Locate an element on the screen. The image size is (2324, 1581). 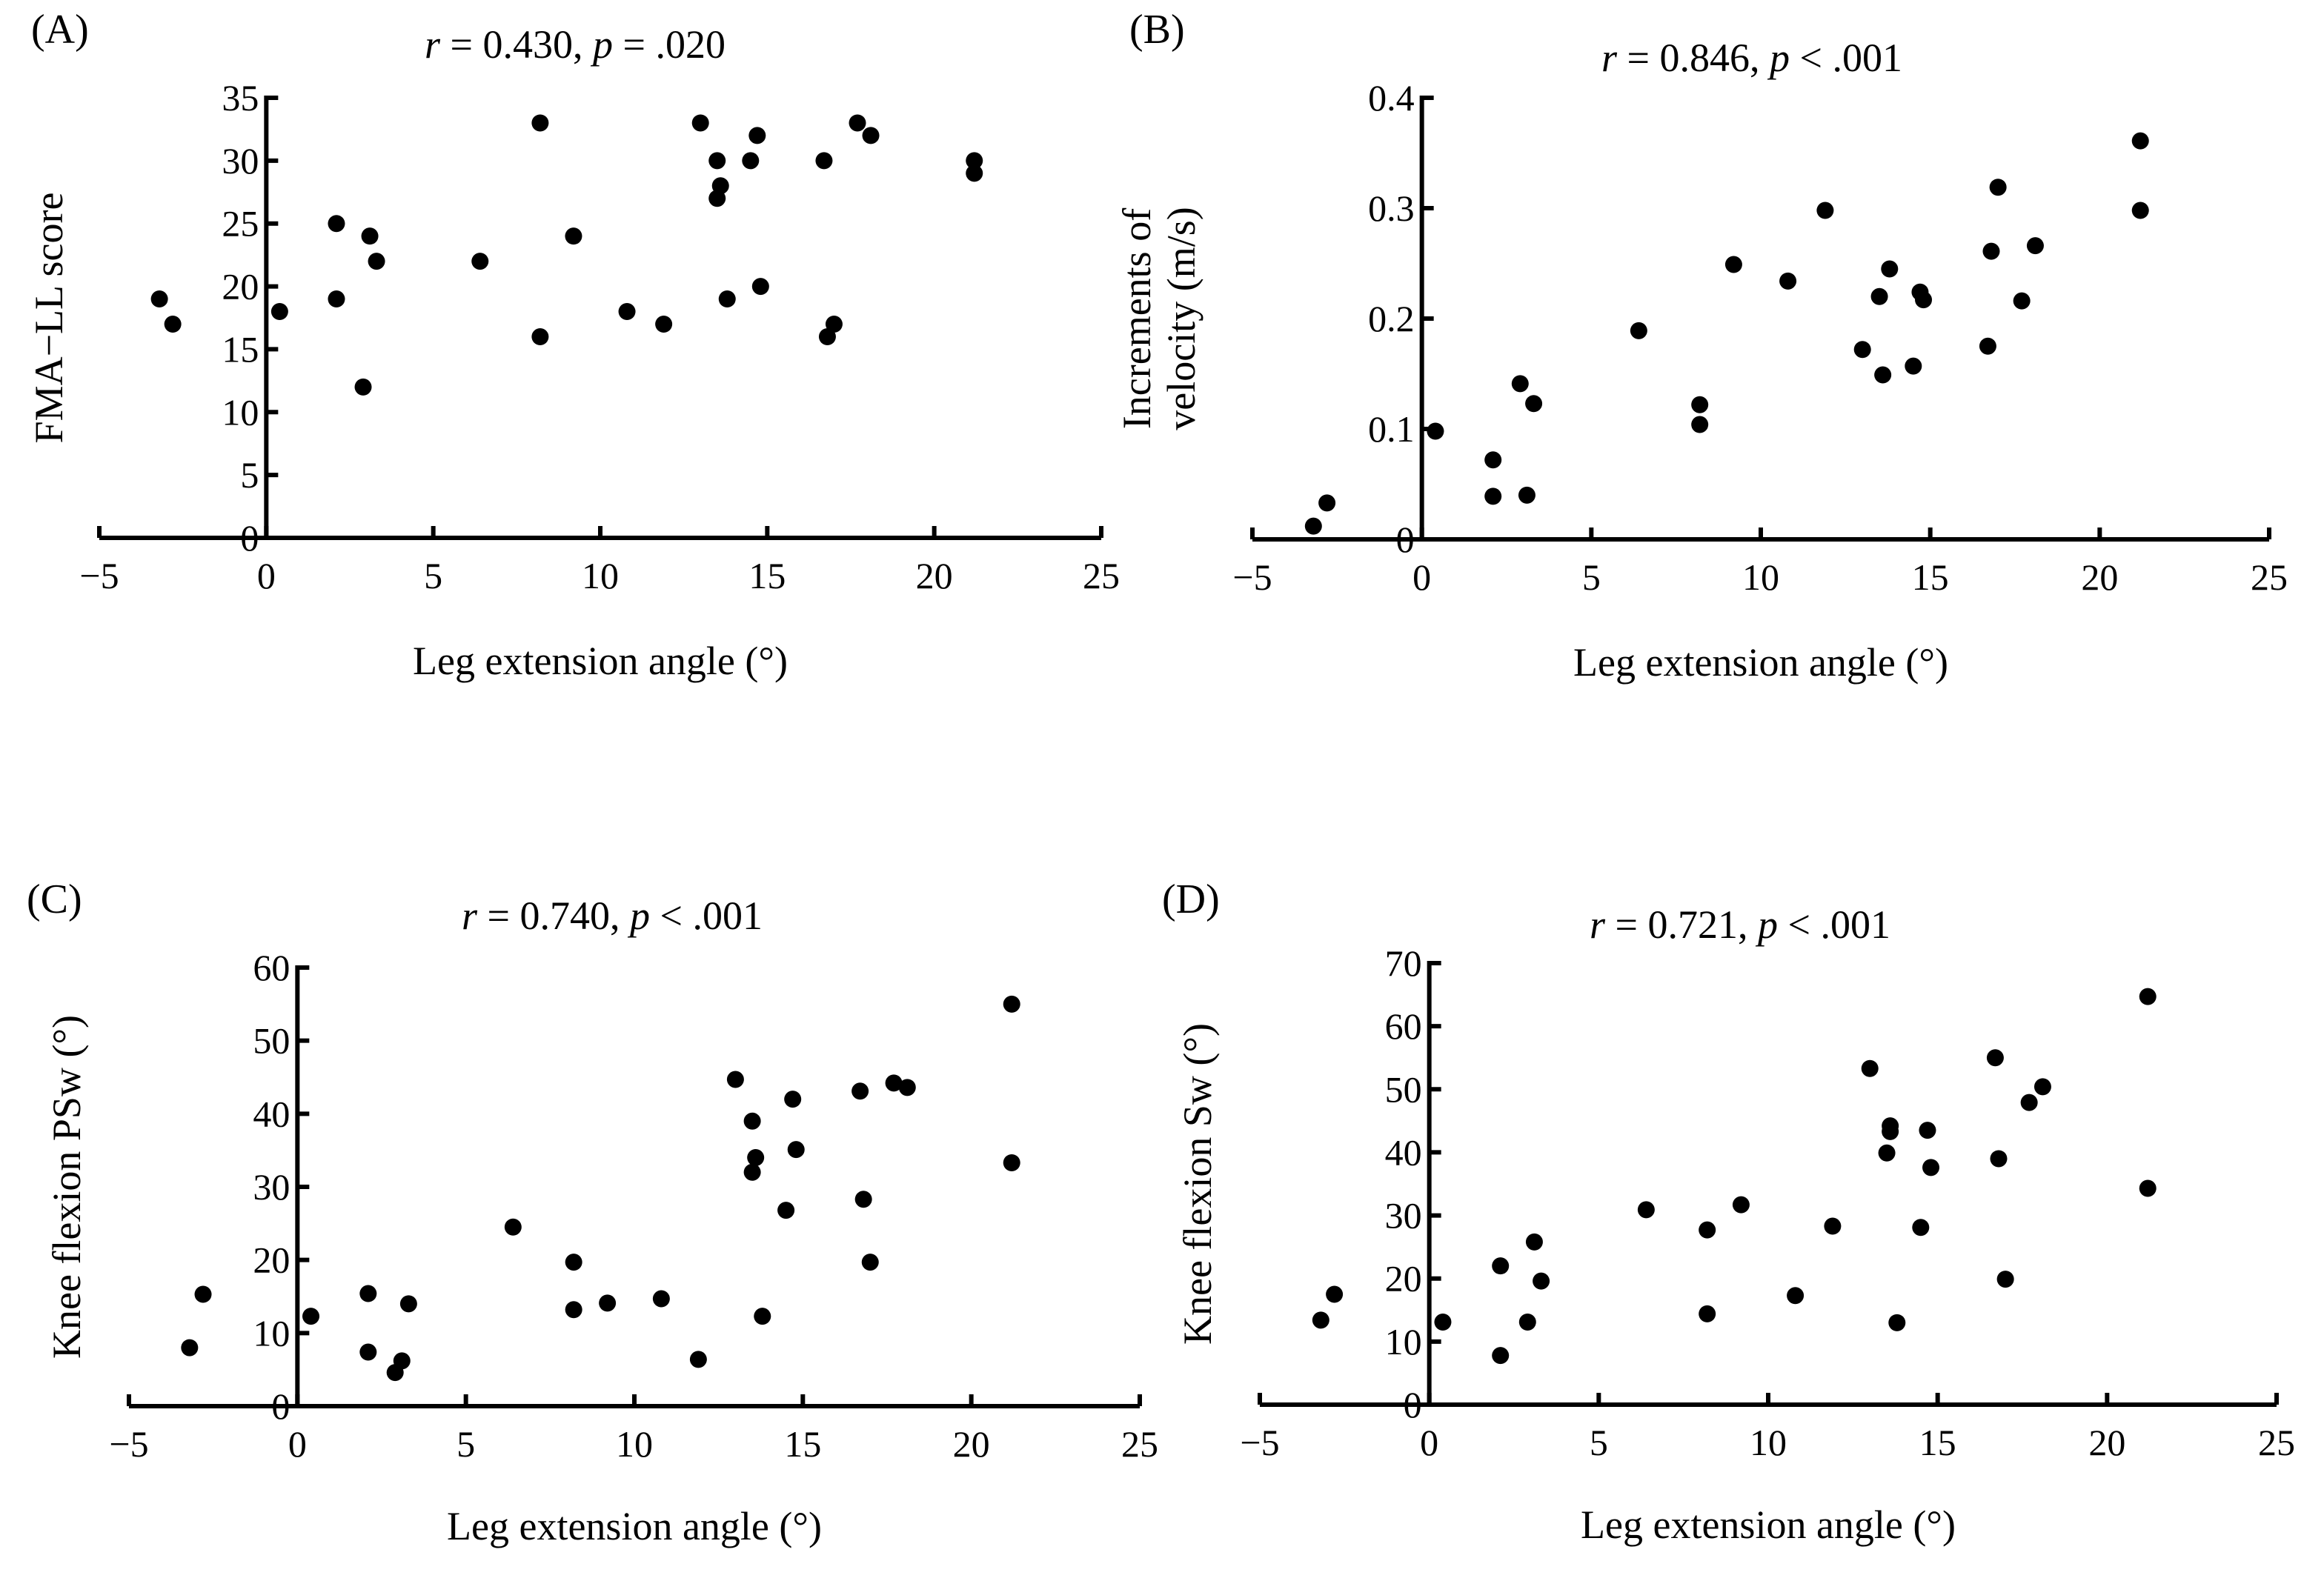
chart-title: r = 0.430, p = .020 is located at coordinates (575, 44).